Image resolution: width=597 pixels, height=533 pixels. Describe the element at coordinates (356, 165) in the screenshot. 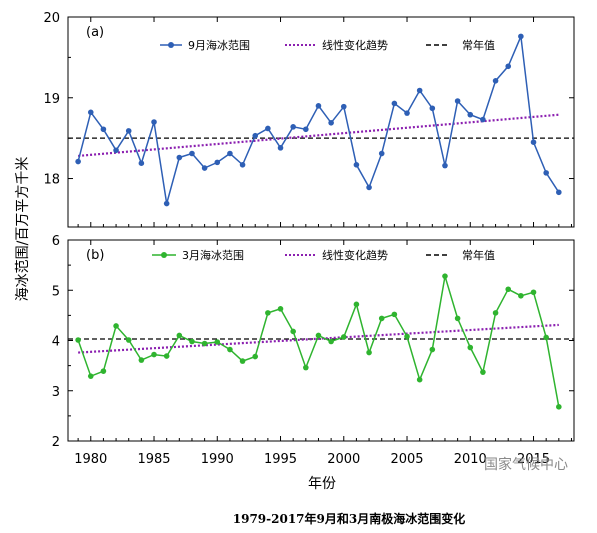

I see `data-point-a-2001` at that location.